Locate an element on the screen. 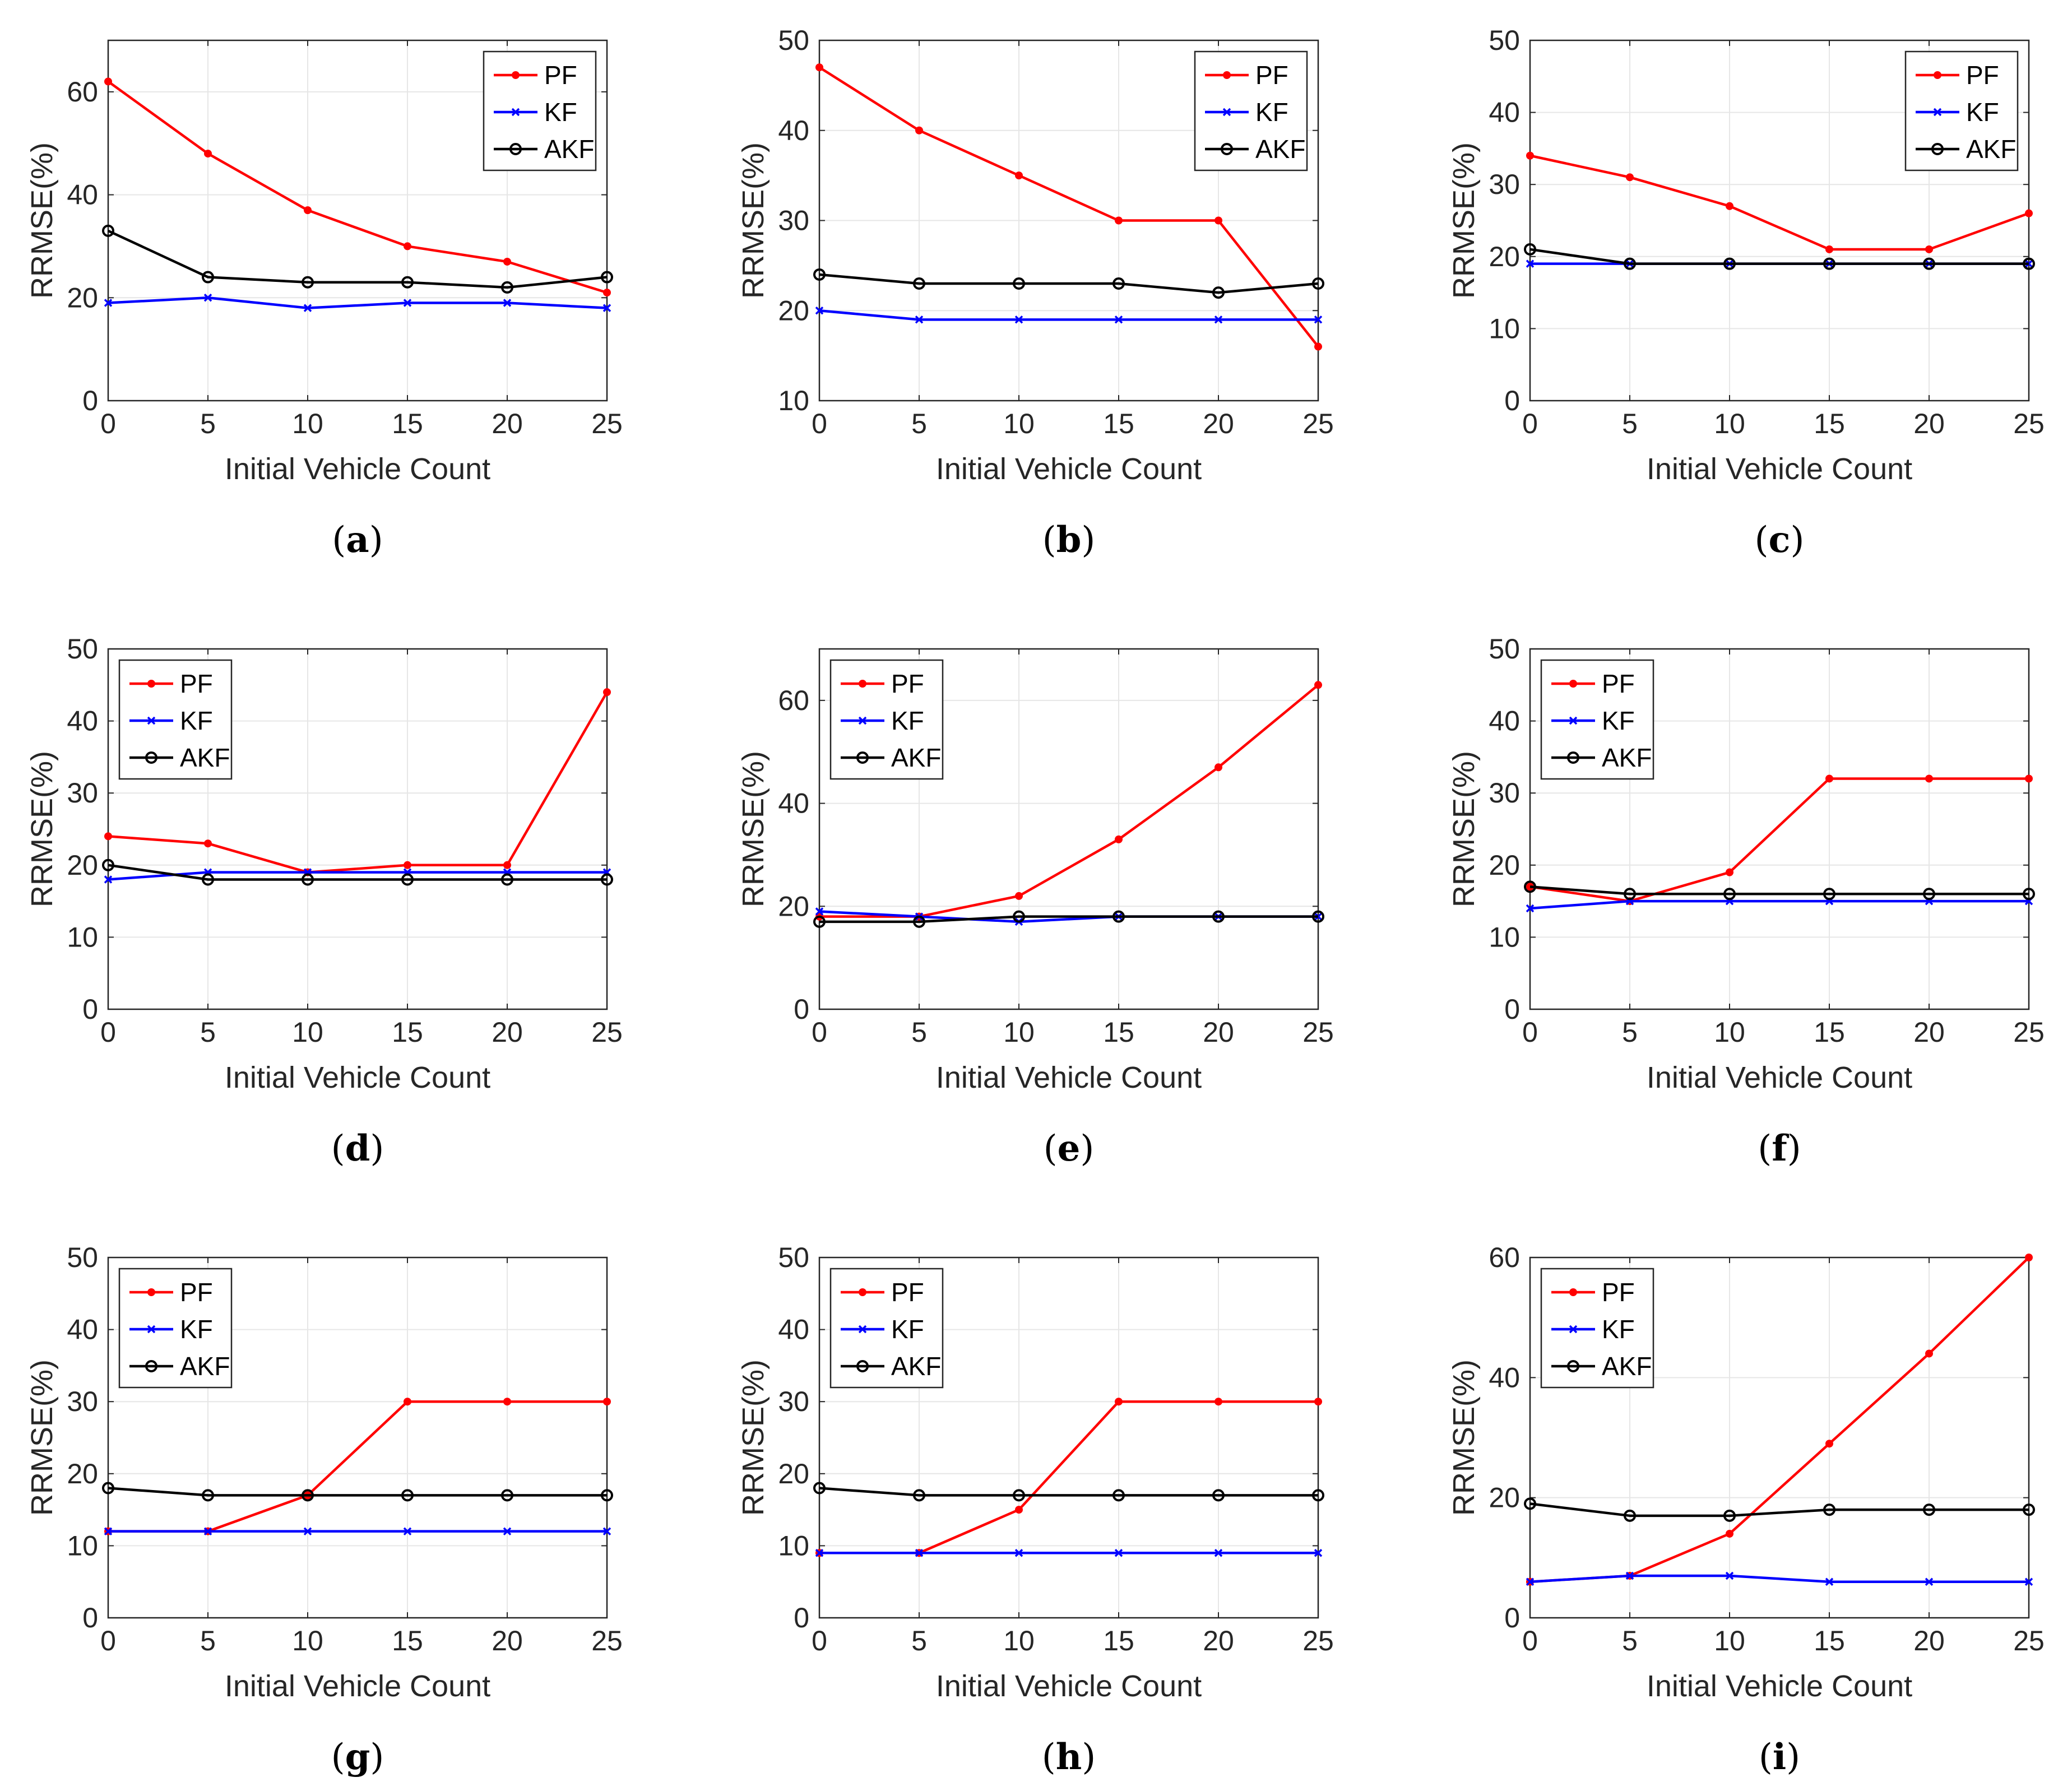  x-tick-label: 0 is located at coordinates (1530, 1640).